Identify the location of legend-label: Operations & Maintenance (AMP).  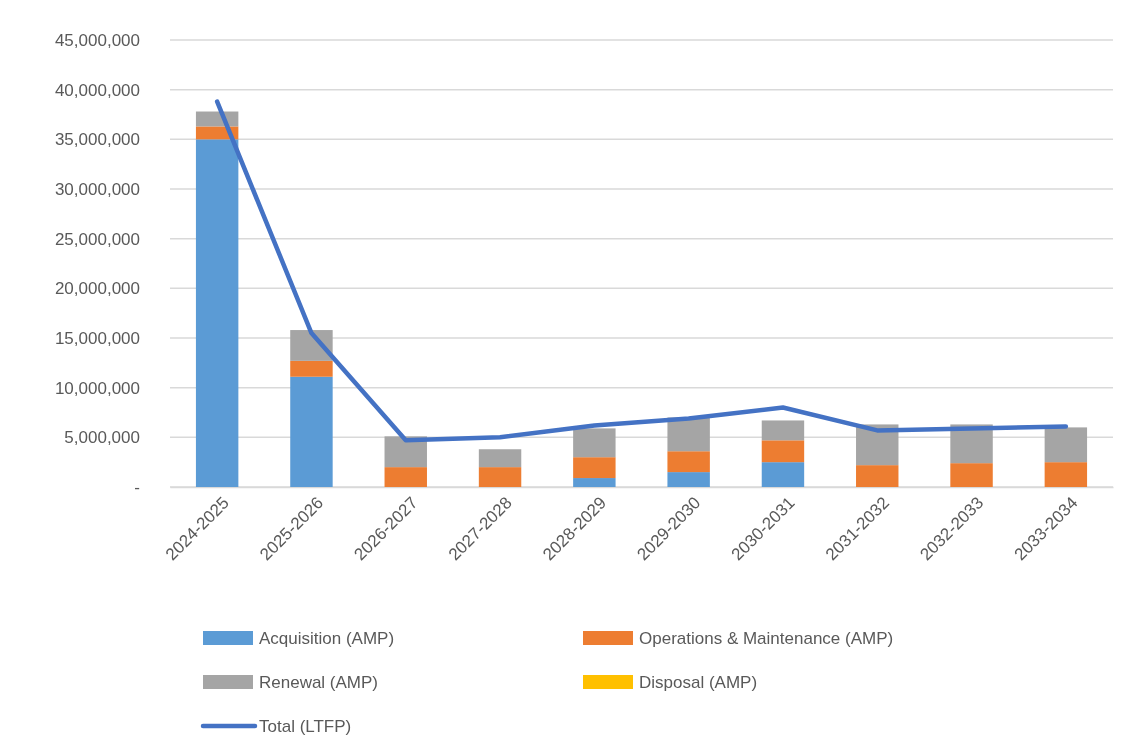
(766, 638).